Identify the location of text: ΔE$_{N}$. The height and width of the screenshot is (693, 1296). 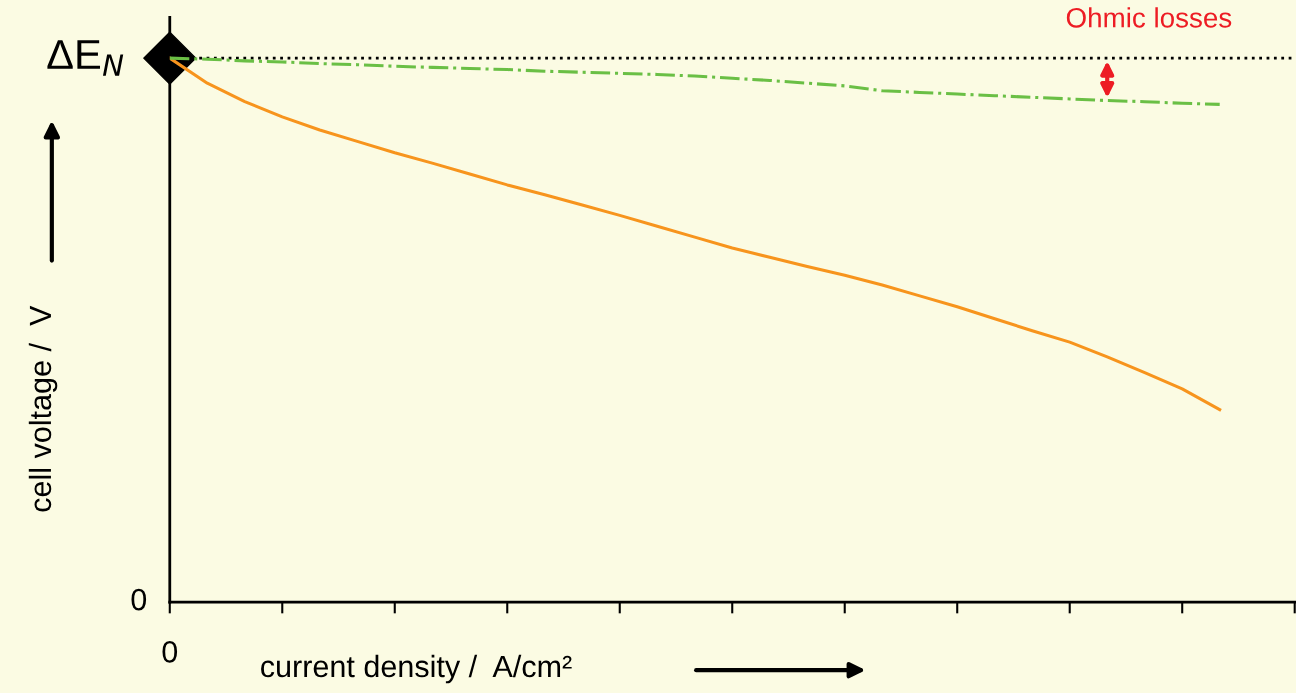
(85, 58).